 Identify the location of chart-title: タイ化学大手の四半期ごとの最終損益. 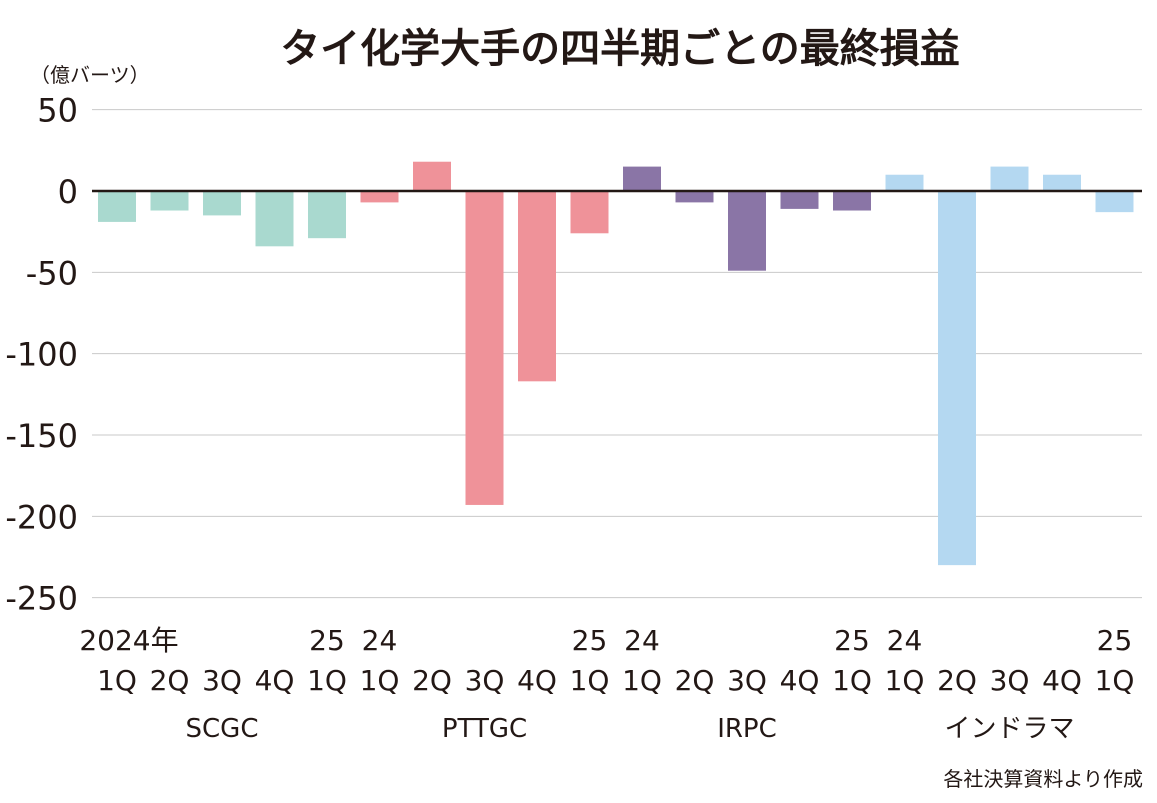
(620, 49).